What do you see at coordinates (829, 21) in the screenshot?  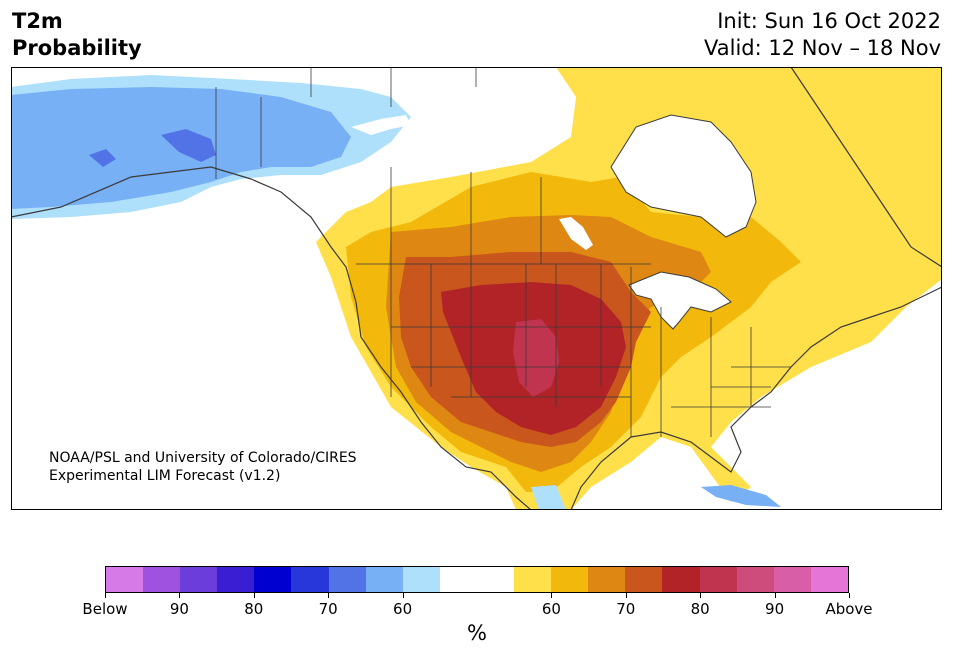 I see `init-date: Init: Sun 16 Oct 2022` at bounding box center [829, 21].